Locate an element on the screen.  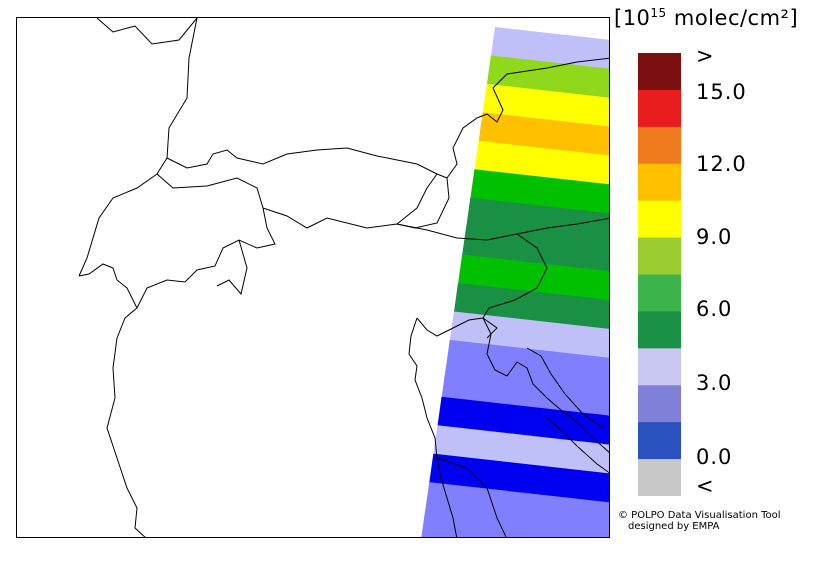
legend-title: [1015 molec/cm²] is located at coordinates (706, 18).